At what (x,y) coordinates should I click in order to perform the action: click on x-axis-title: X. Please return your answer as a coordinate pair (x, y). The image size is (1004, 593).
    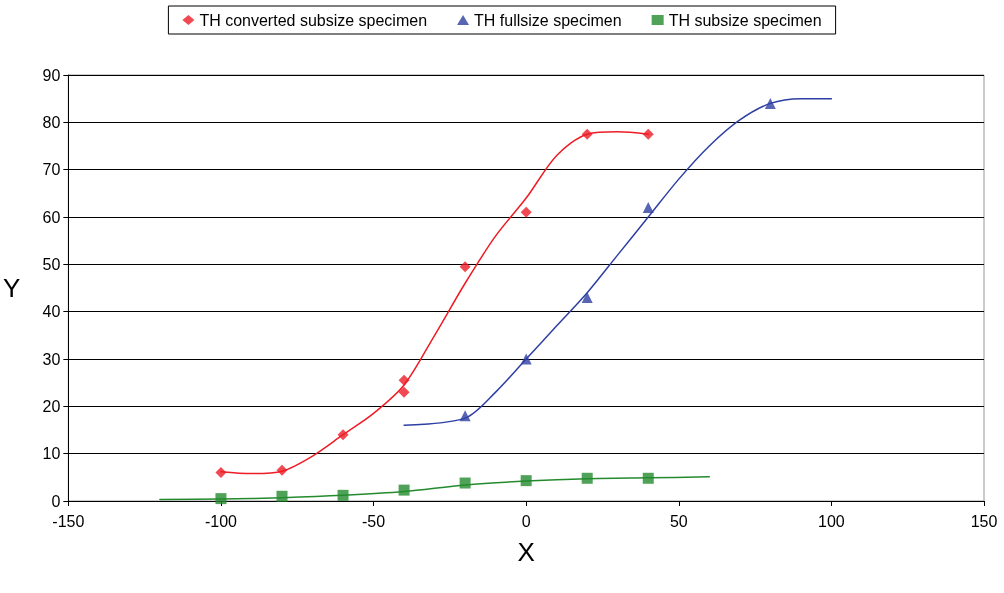
    Looking at the image, I should click on (526, 552).